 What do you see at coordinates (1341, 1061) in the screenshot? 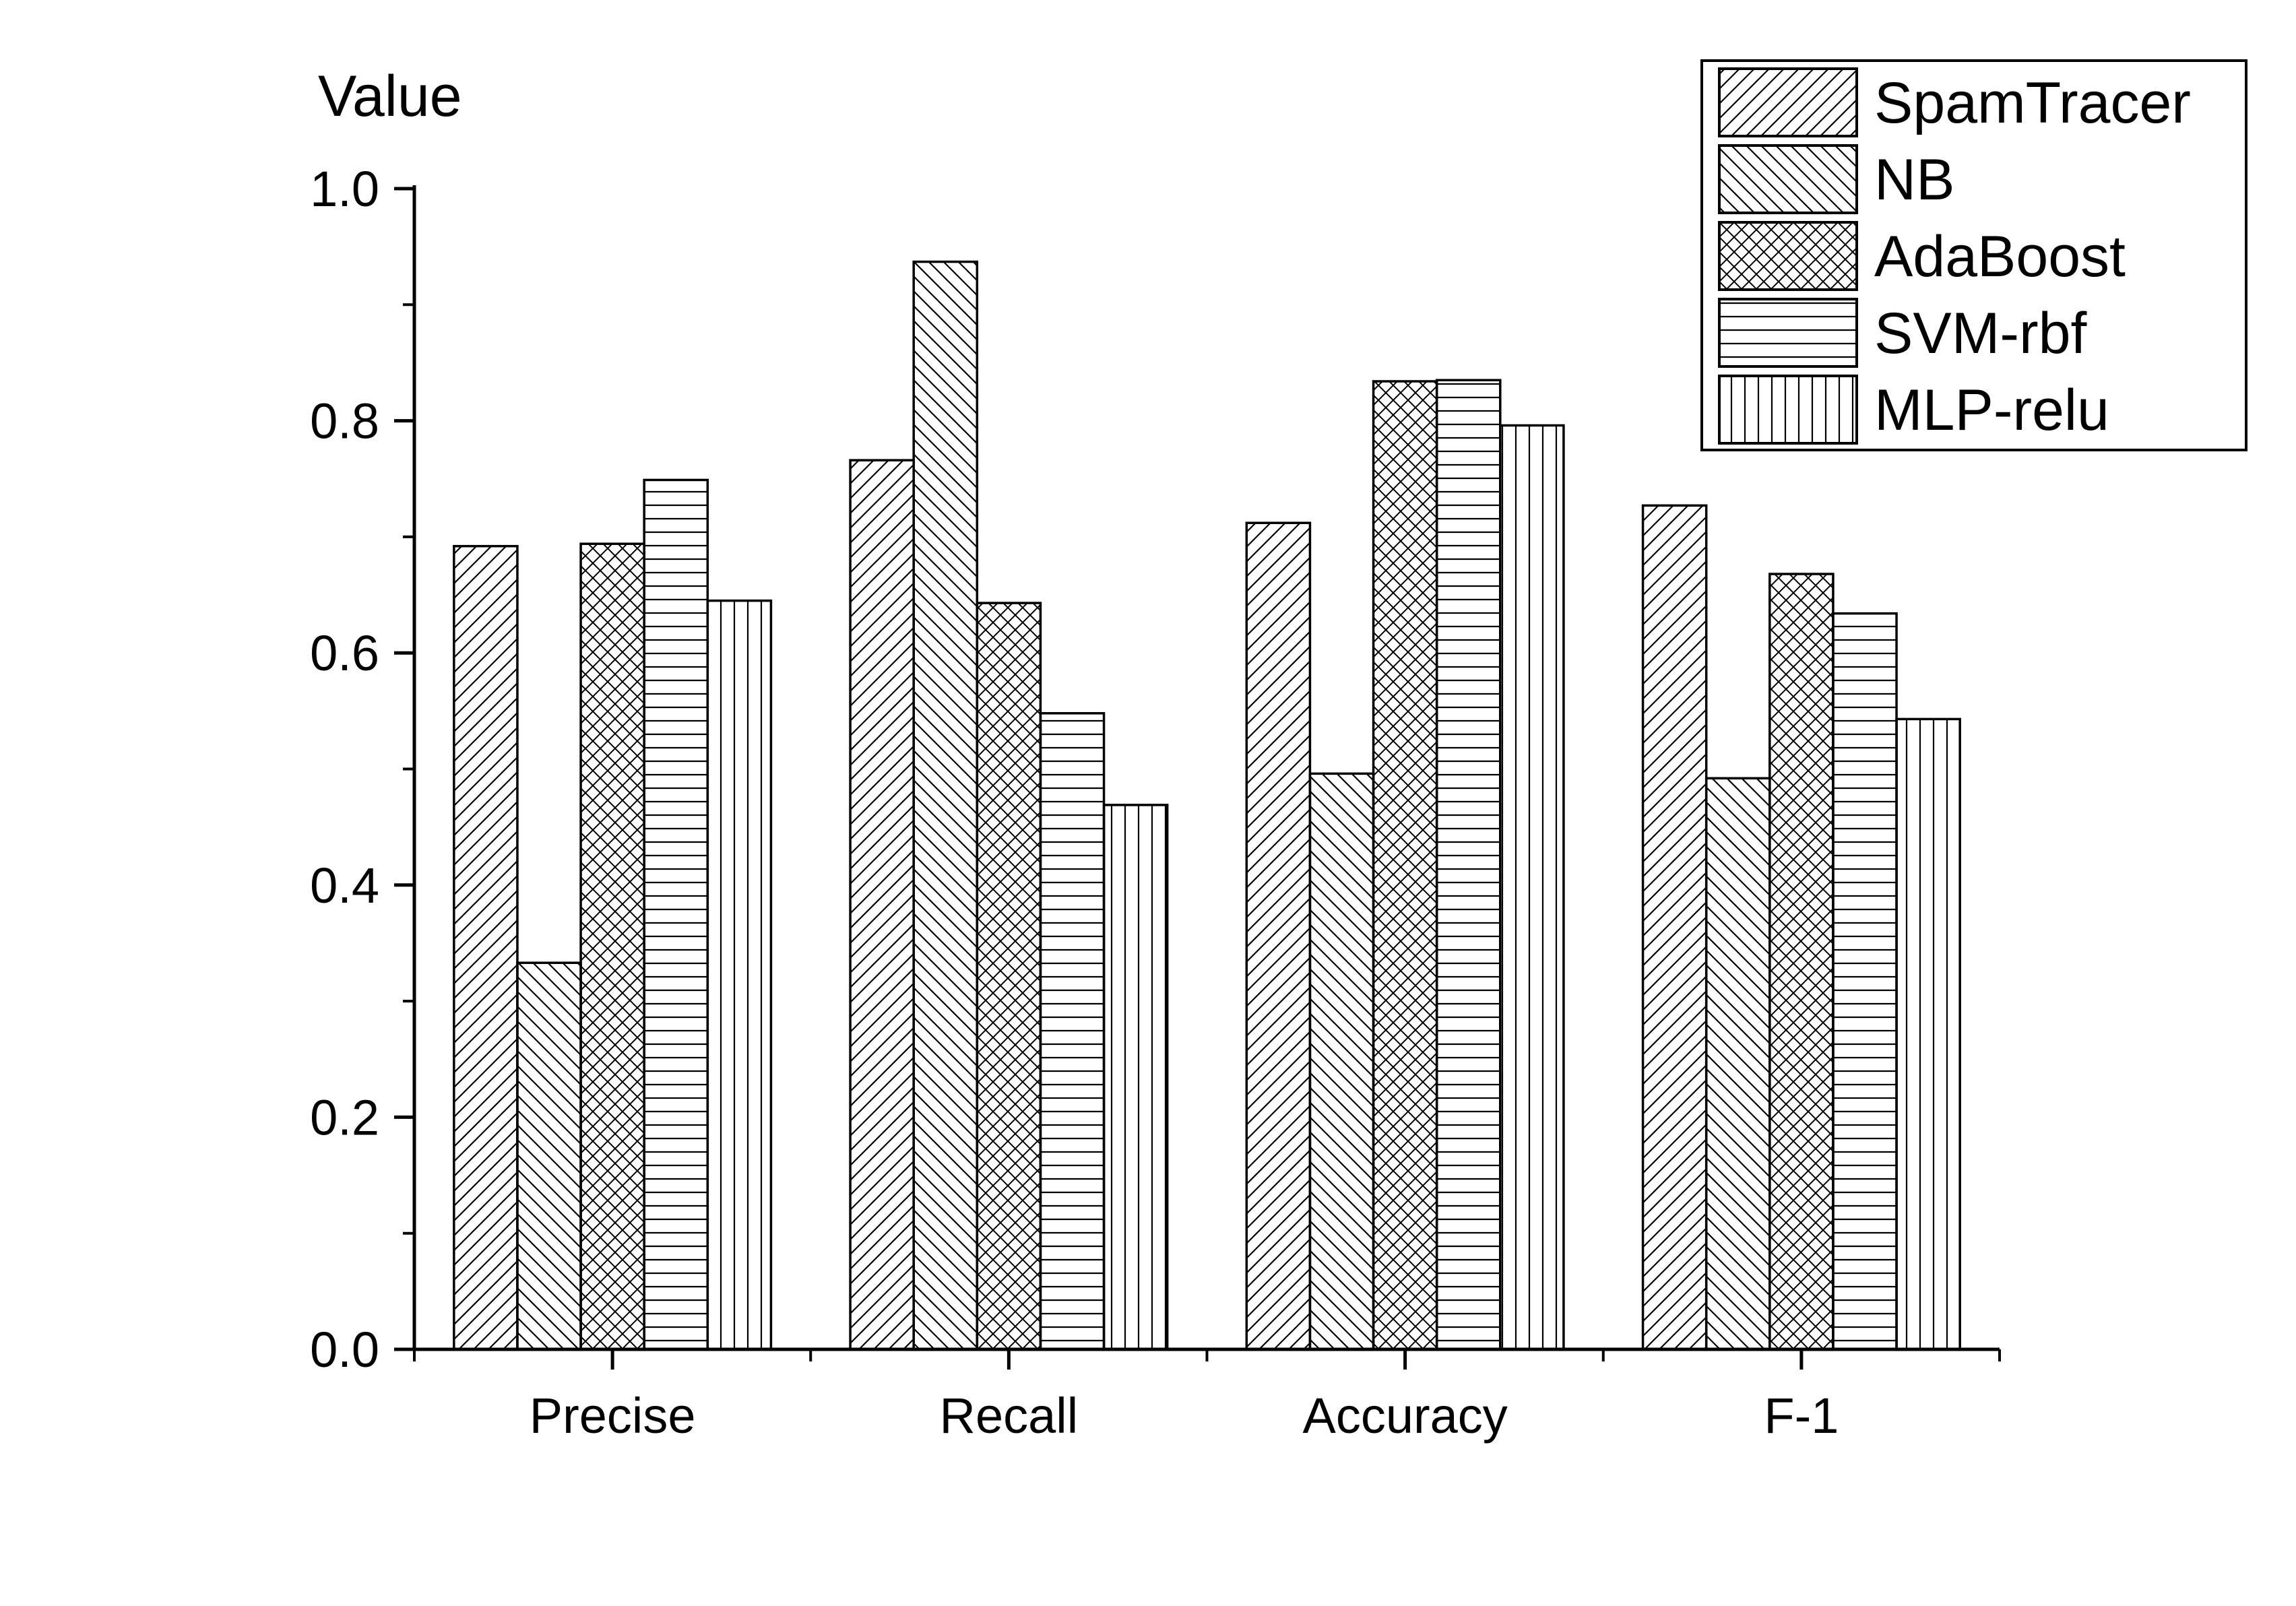
I see `bar-nb-accuracy` at bounding box center [1341, 1061].